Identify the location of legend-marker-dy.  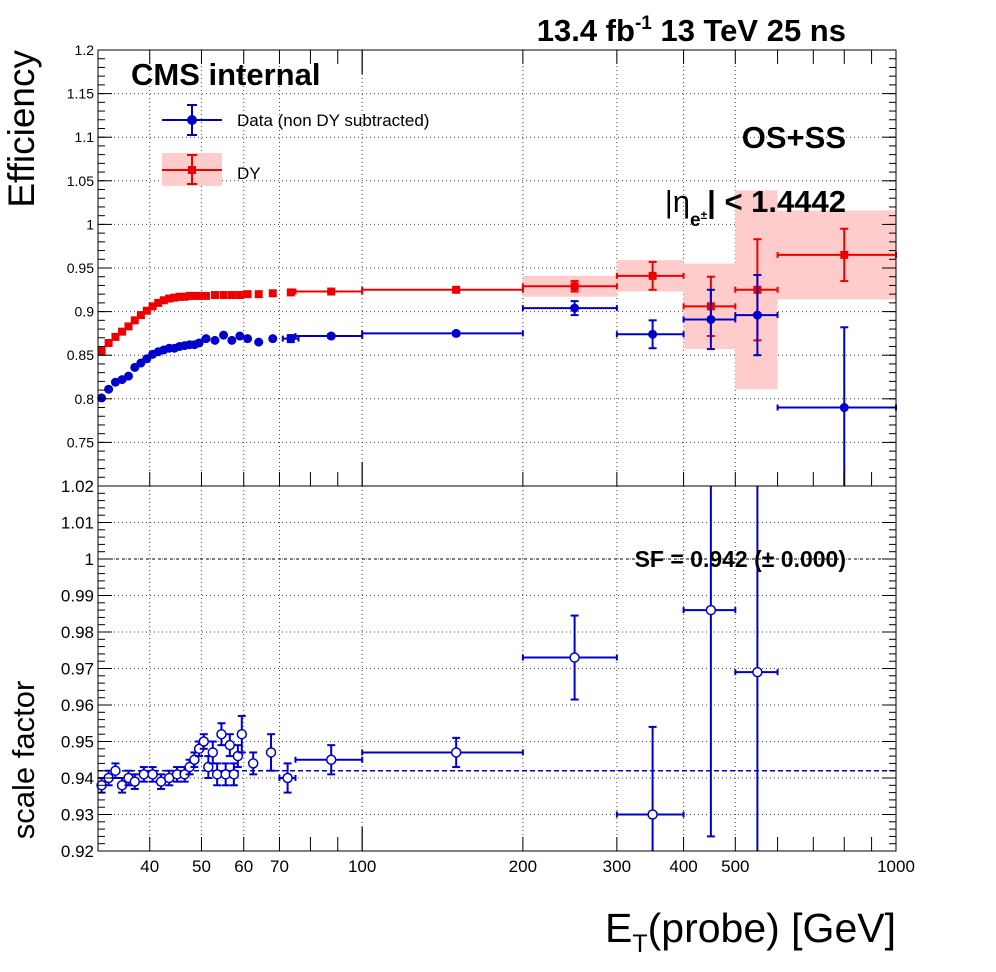
(192, 170).